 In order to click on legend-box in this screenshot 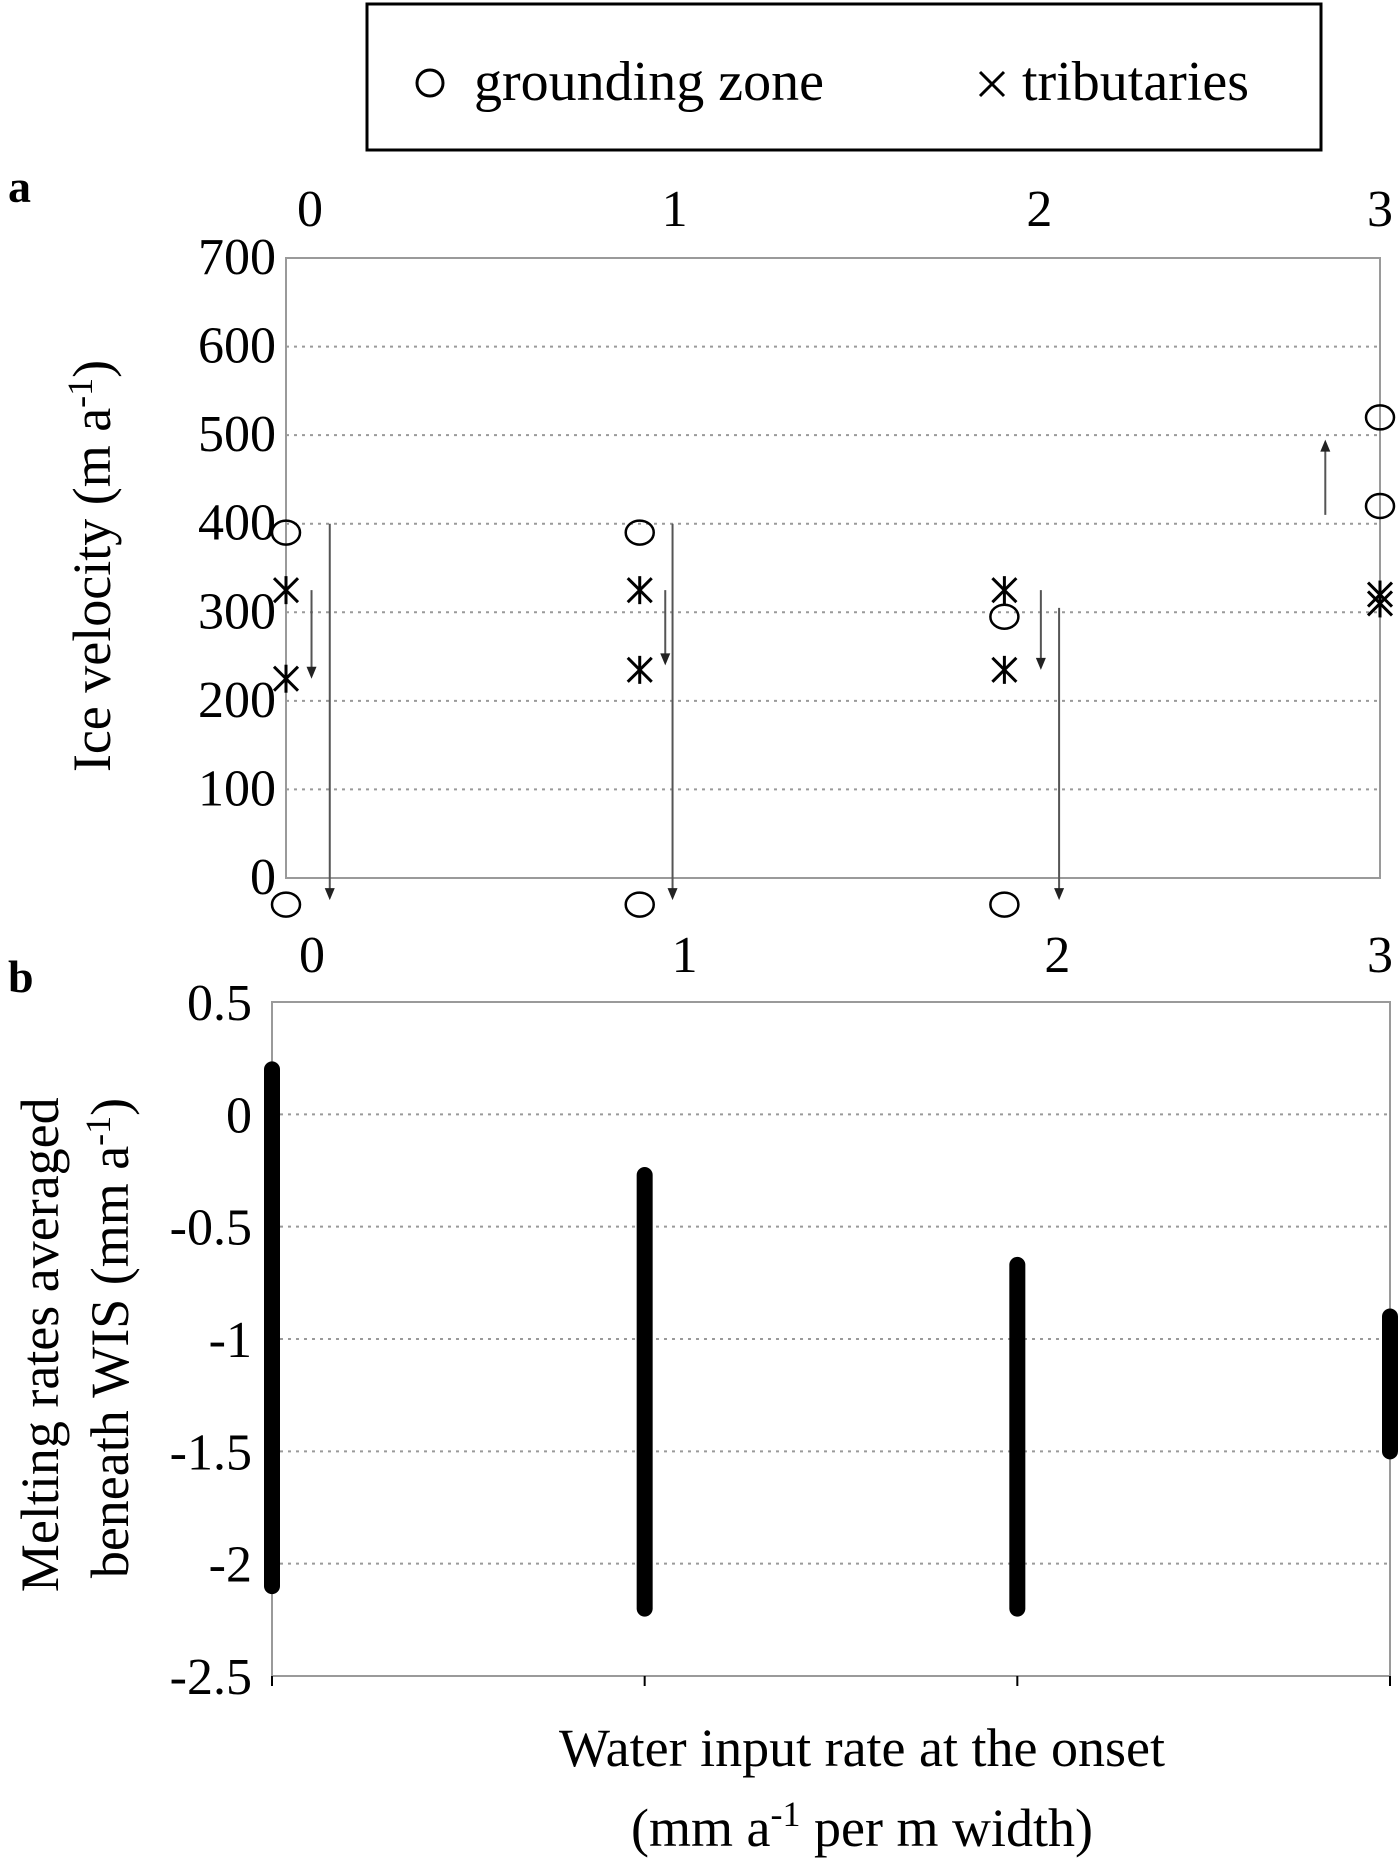, I will do `click(844, 77)`.